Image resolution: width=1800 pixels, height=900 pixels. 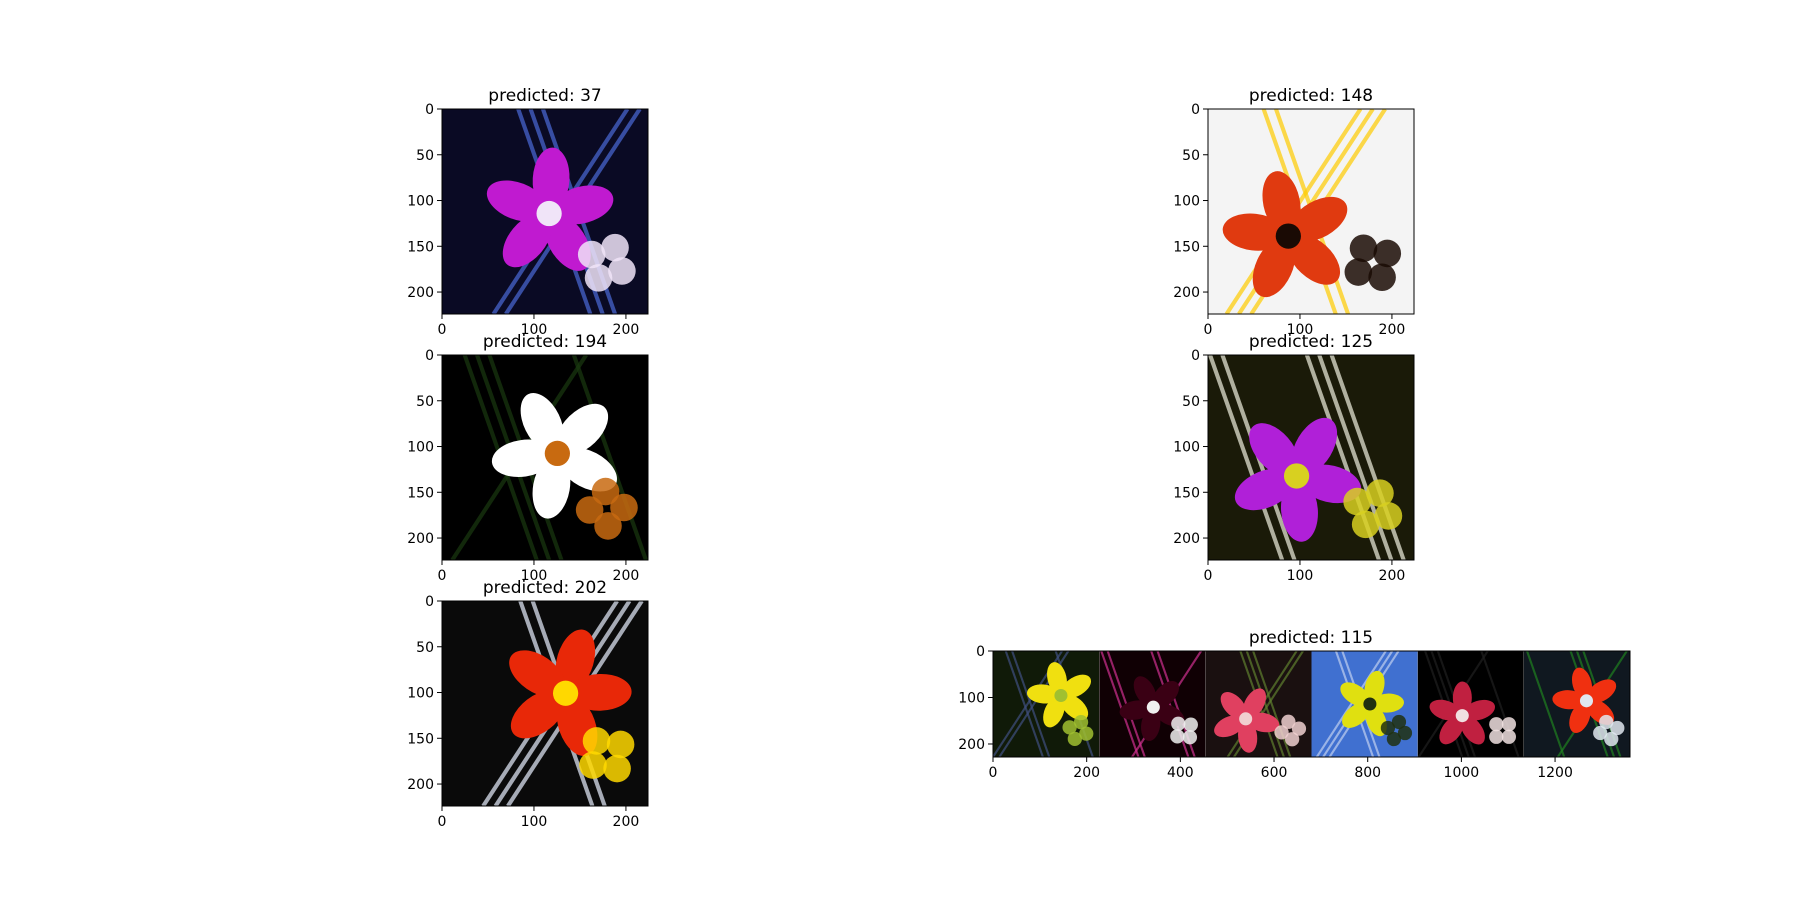 What do you see at coordinates (1180, 773) in the screenshot?
I see `subplot-6-xtick-label: 400` at bounding box center [1180, 773].